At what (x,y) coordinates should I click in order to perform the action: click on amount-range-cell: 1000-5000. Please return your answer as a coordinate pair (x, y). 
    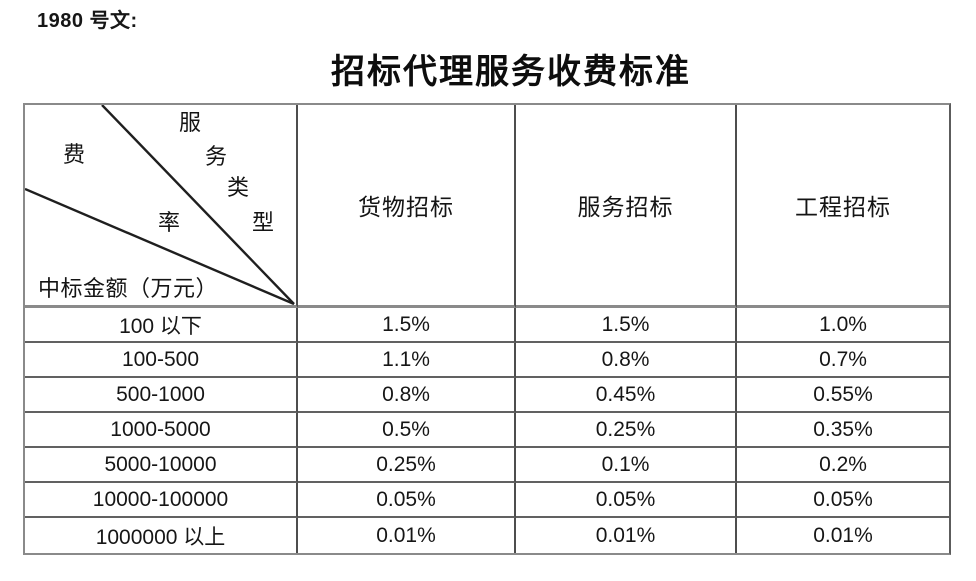
    Looking at the image, I should click on (161, 430).